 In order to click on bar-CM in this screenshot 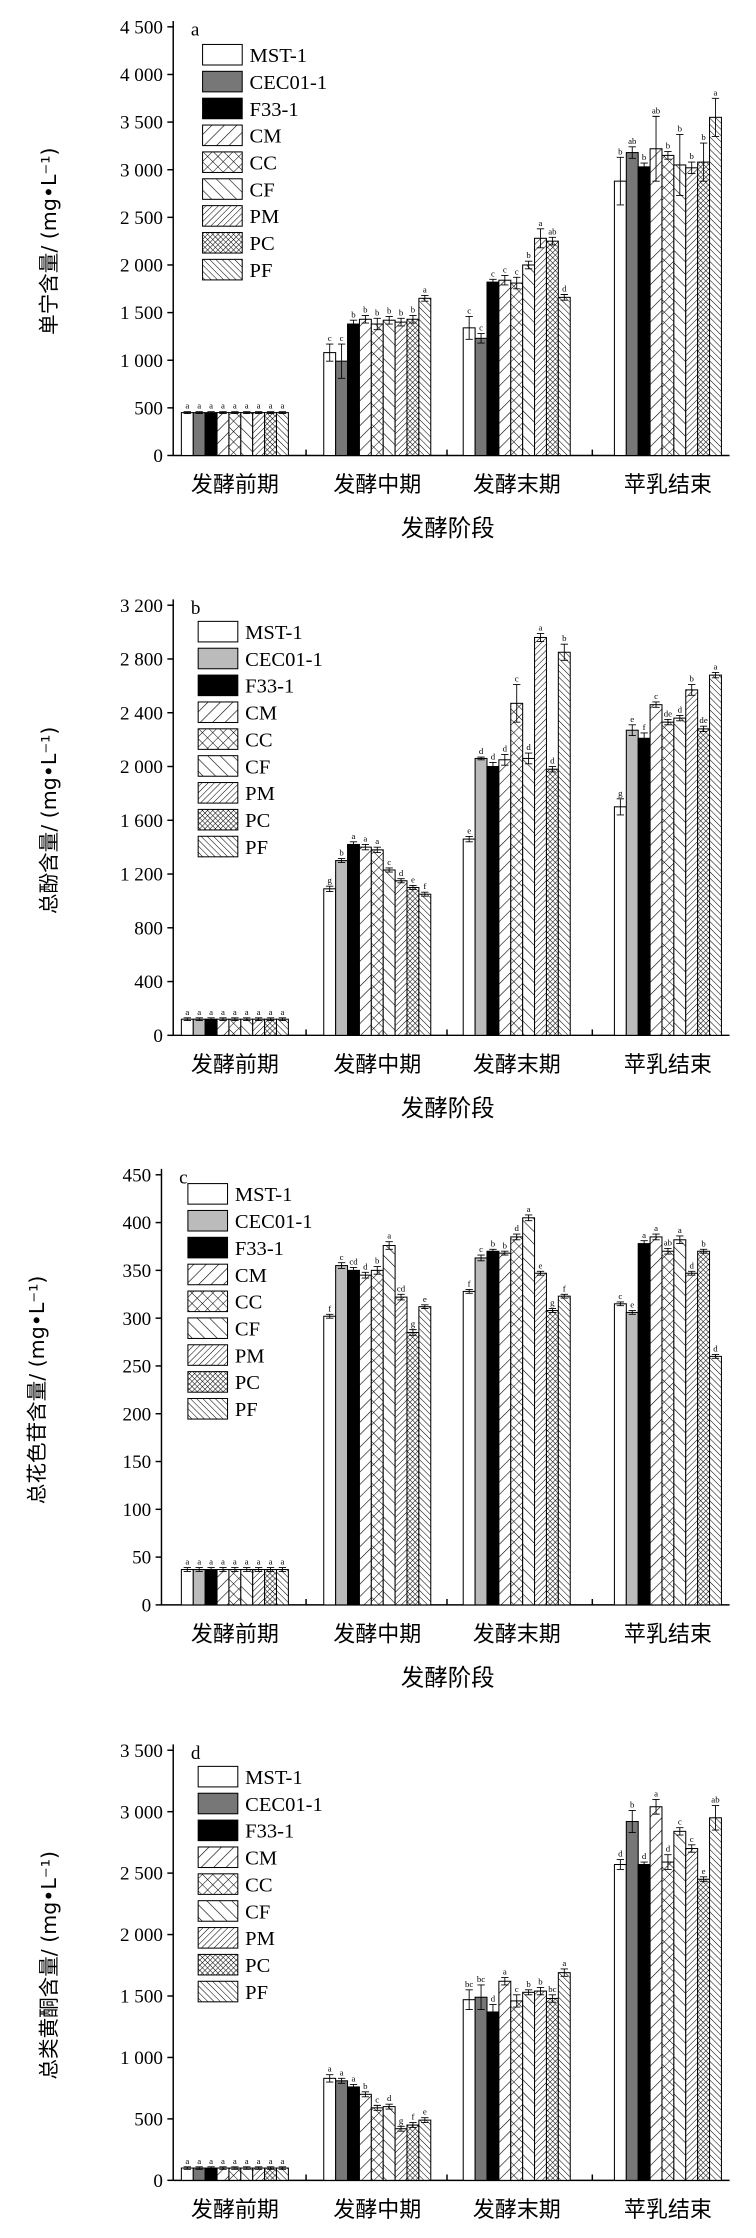, I will do `click(223, 2174)`.